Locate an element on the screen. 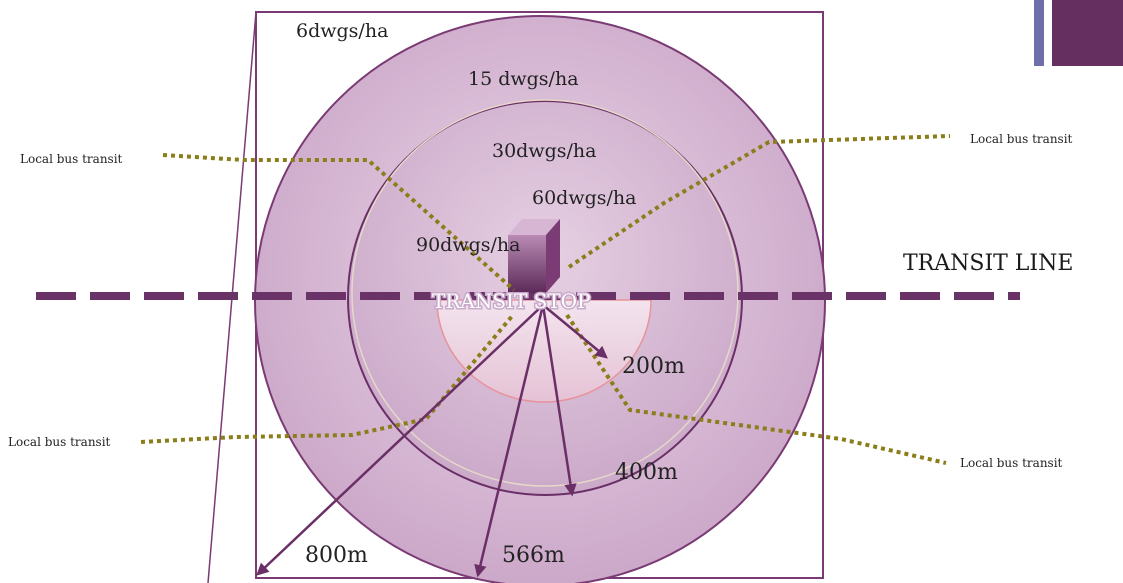  label-dist-400: 400m is located at coordinates (646, 472).